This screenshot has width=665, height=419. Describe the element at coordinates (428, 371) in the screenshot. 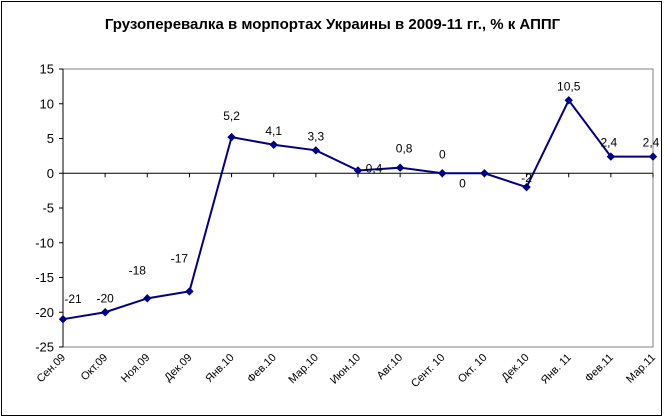

I see `x-tick-label: Сент. 10` at that location.